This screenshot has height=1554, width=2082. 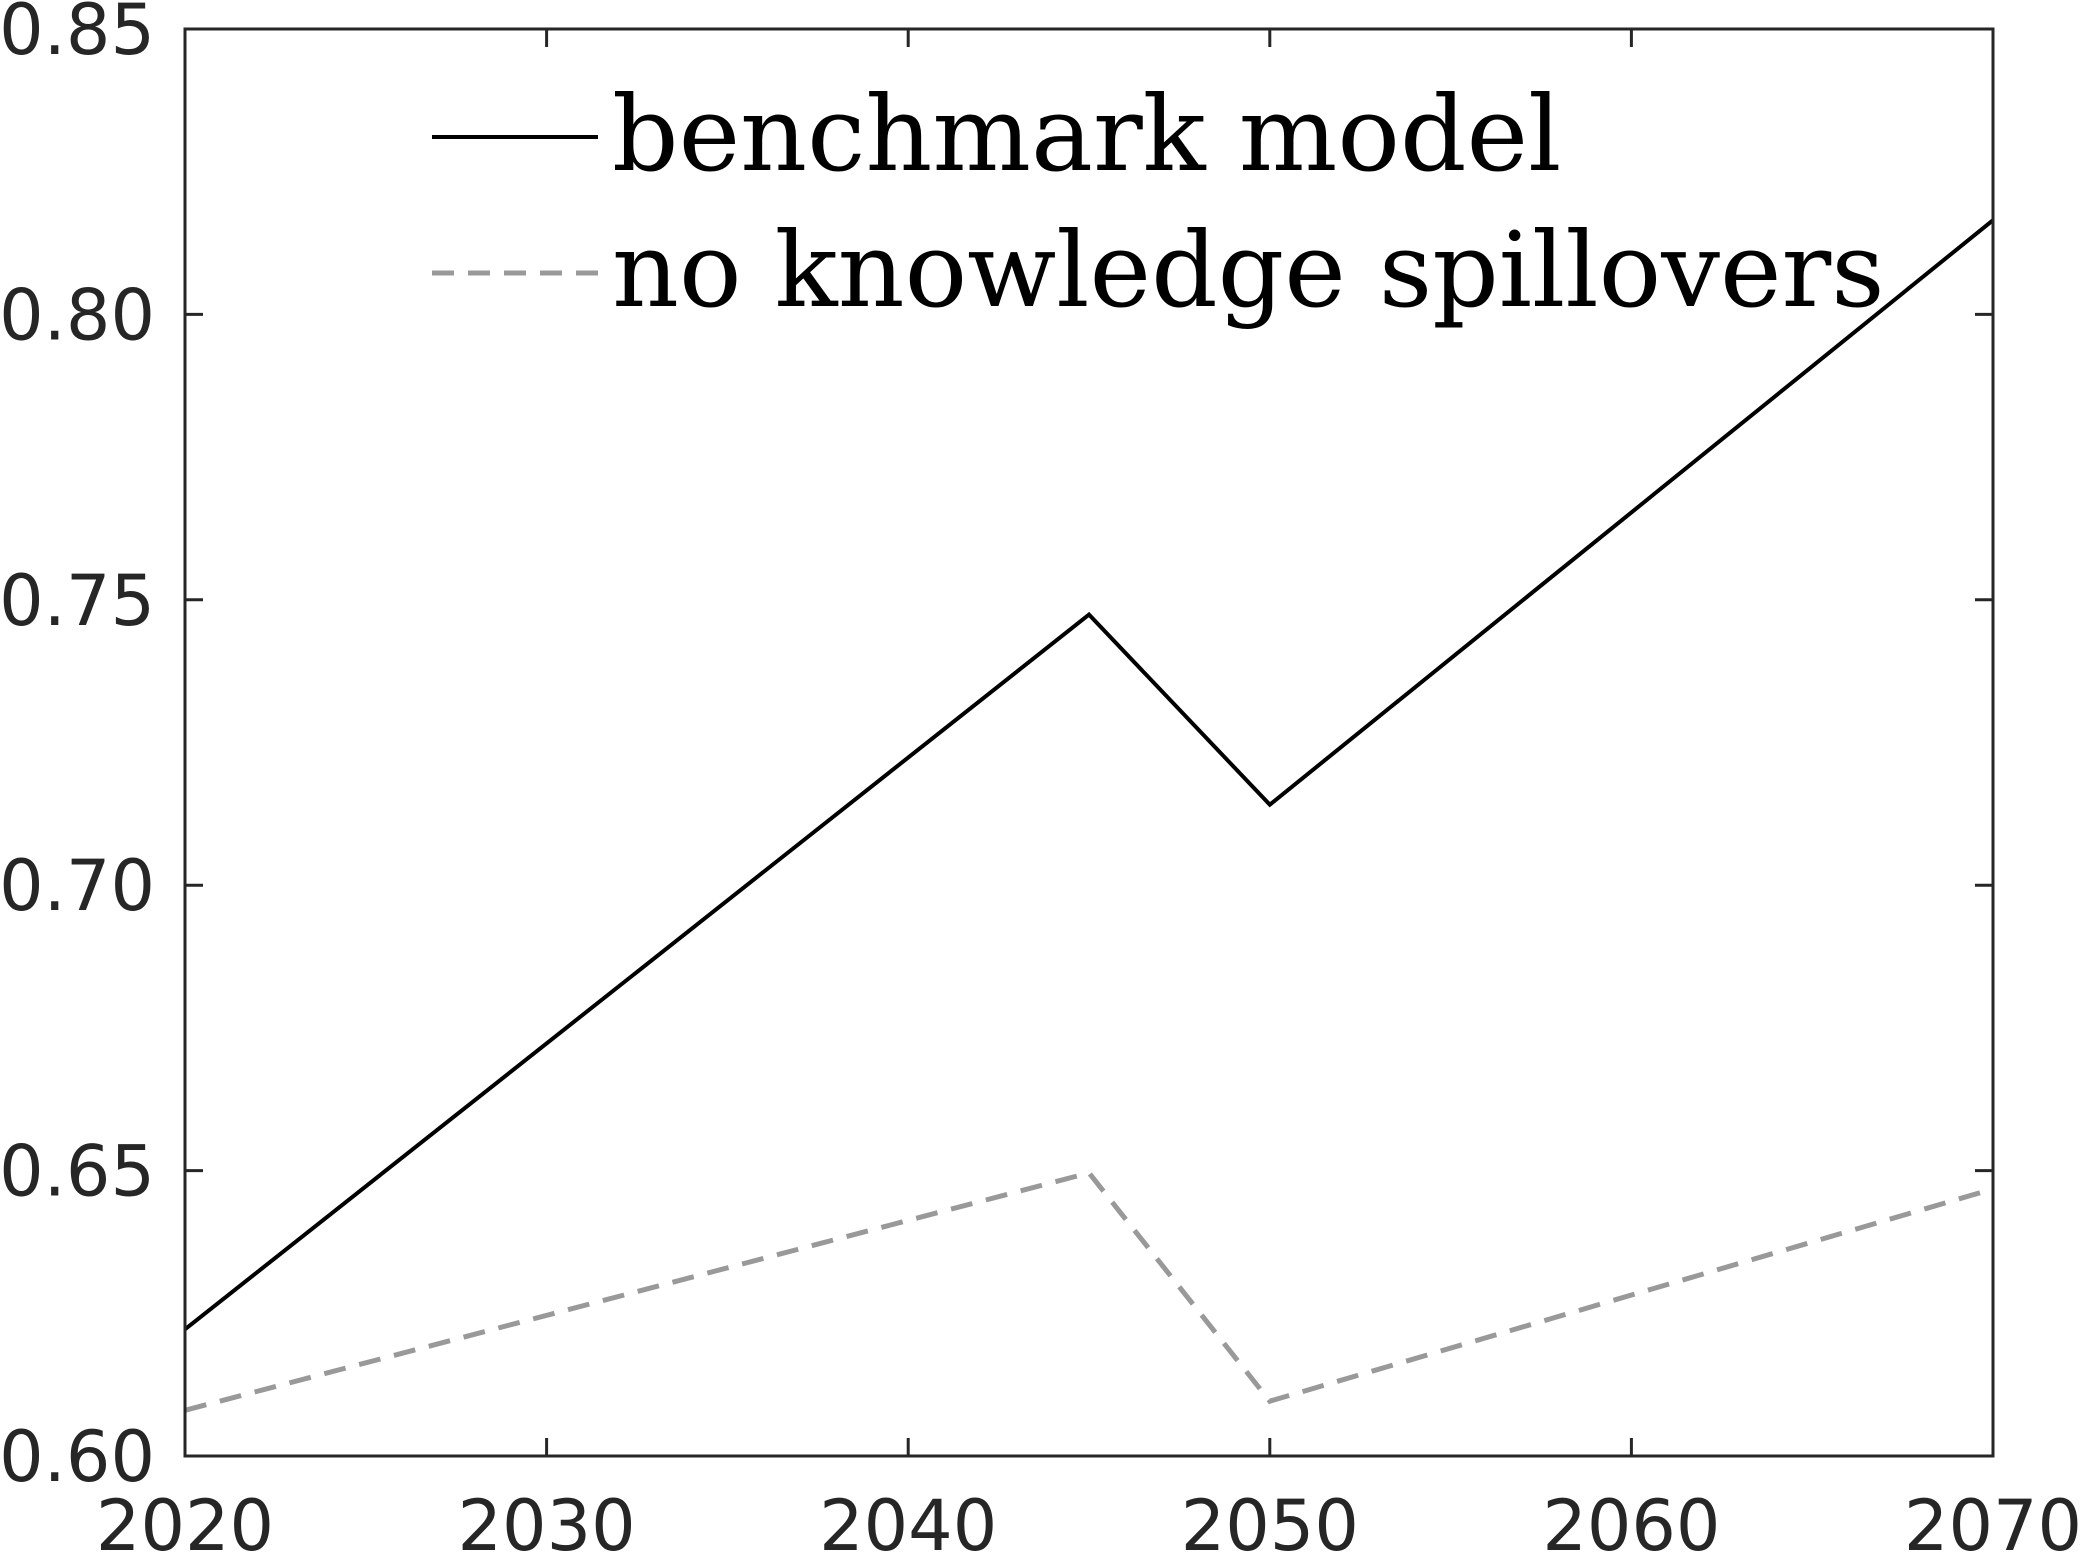 I want to click on x-tick-label-5: 2070, so click(x=1993, y=1519).